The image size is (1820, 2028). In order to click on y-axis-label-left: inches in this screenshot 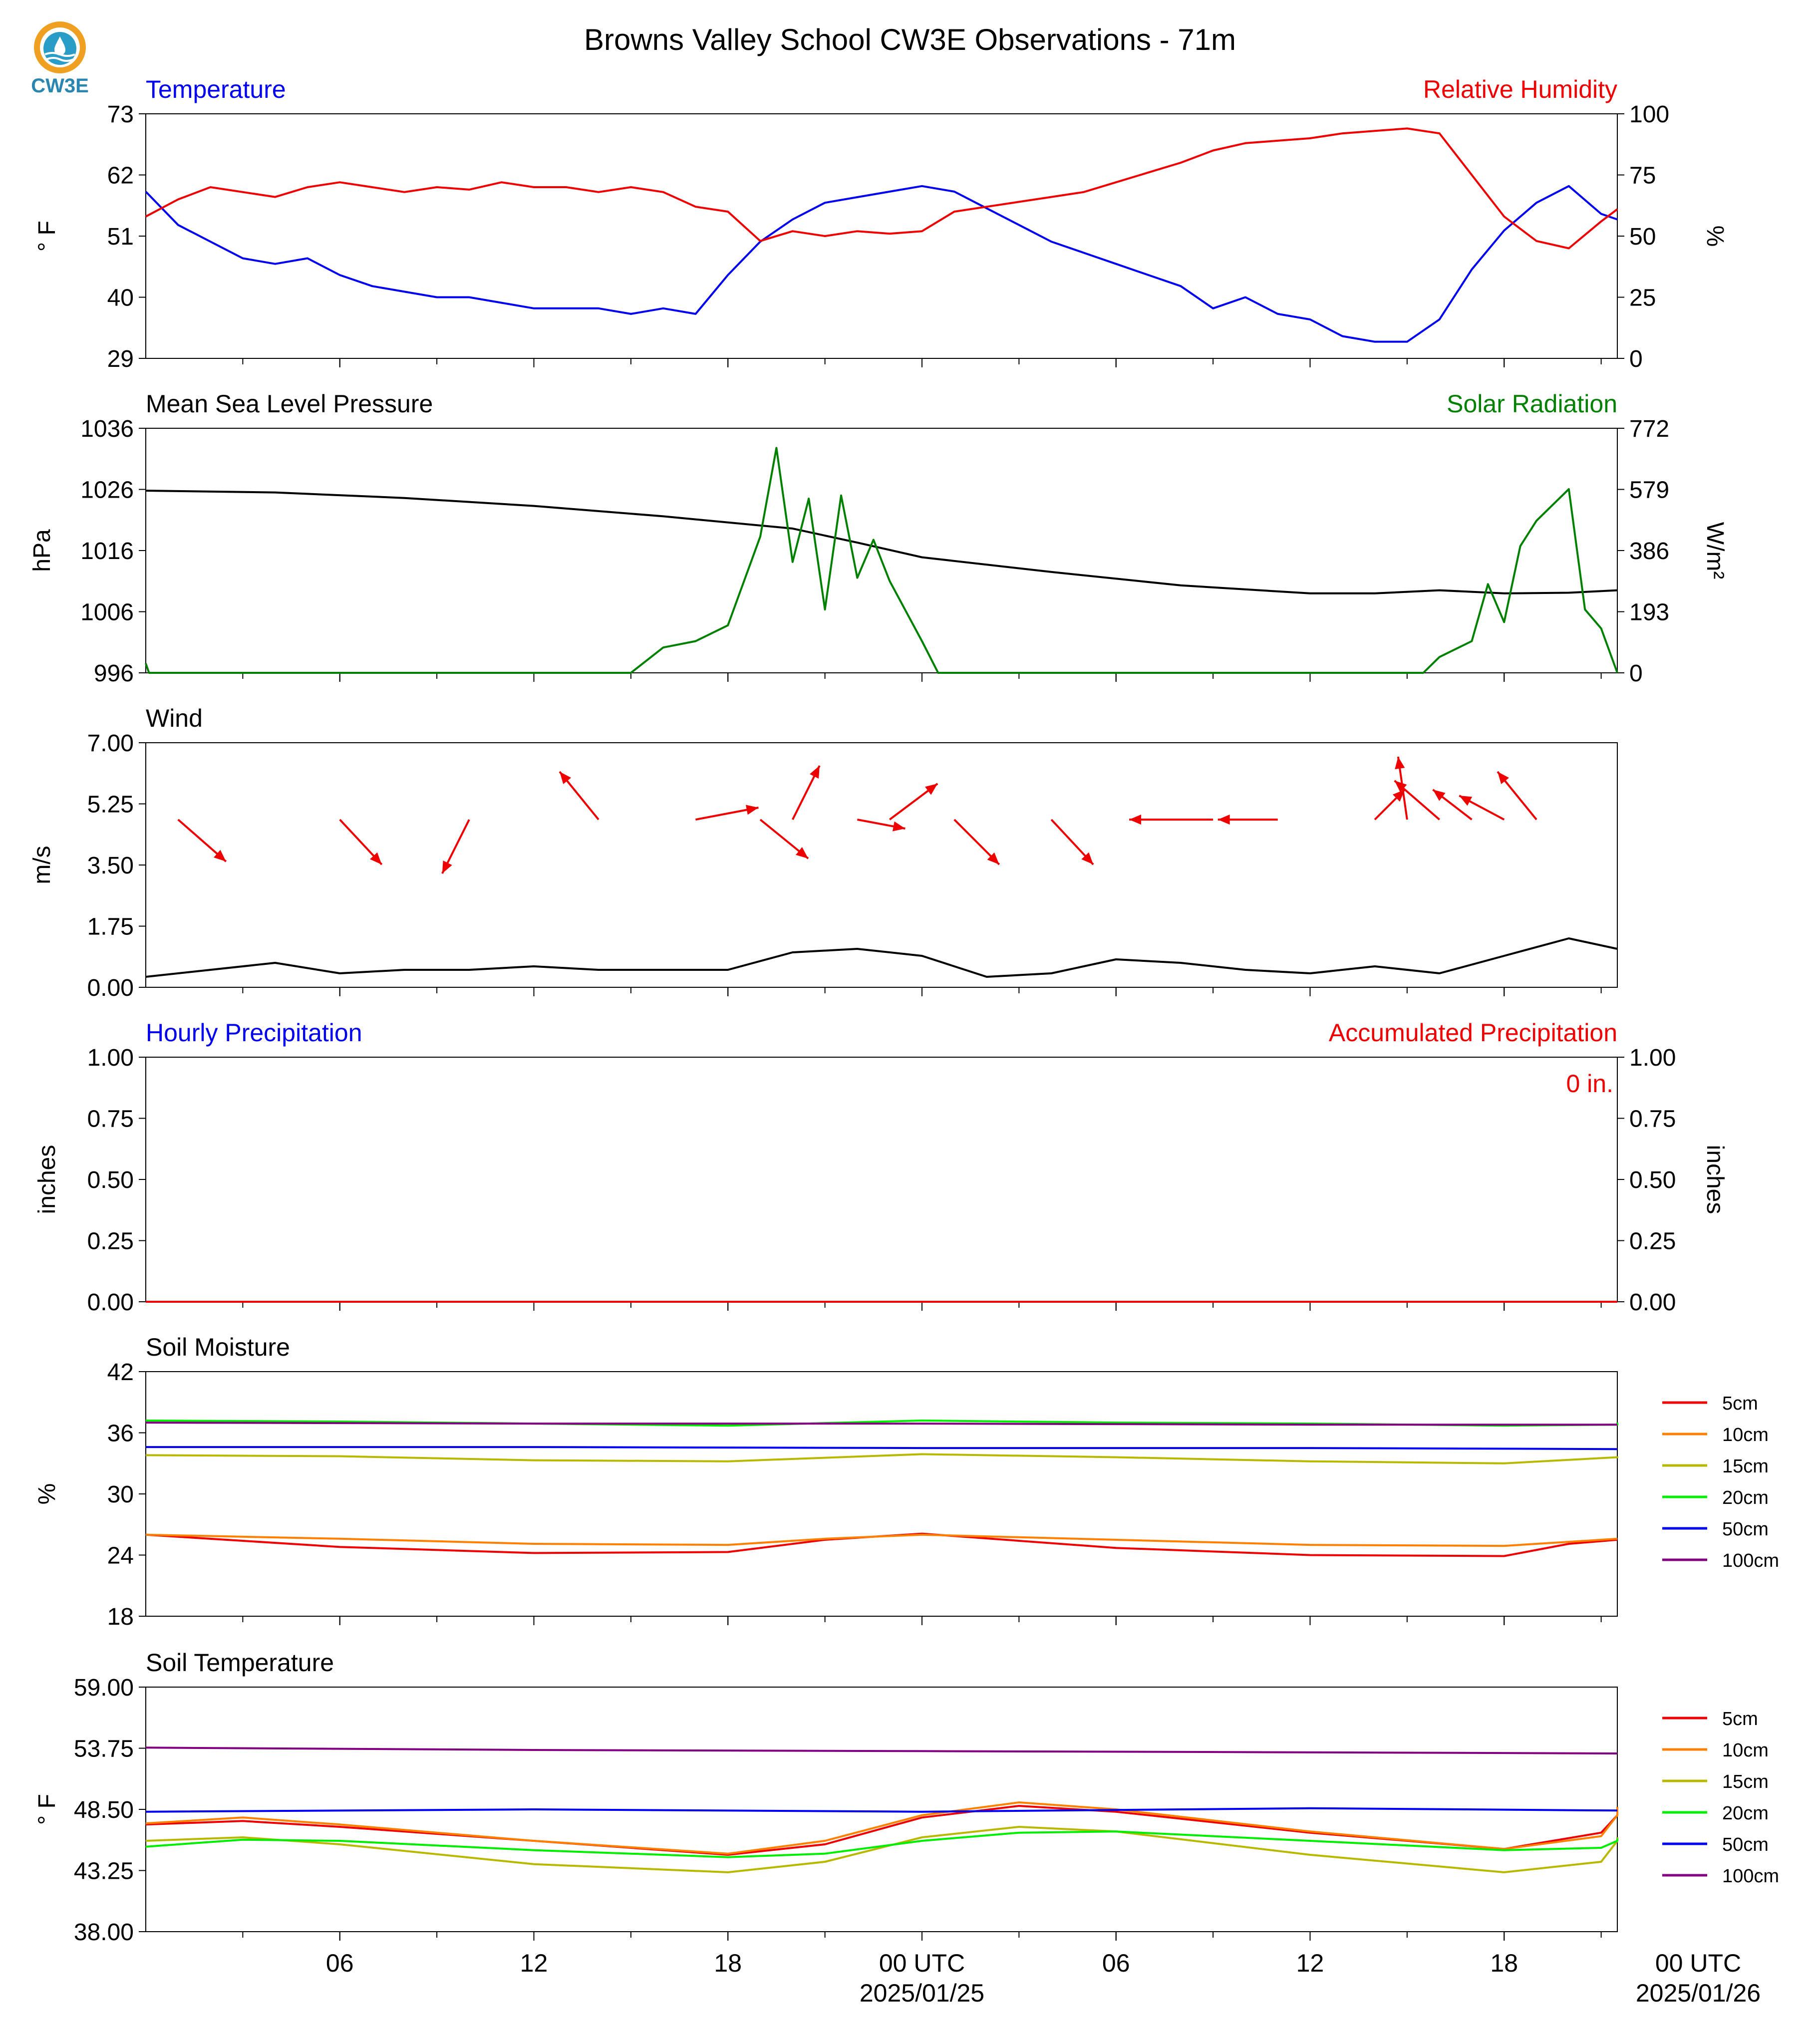, I will do `click(47, 1179)`.